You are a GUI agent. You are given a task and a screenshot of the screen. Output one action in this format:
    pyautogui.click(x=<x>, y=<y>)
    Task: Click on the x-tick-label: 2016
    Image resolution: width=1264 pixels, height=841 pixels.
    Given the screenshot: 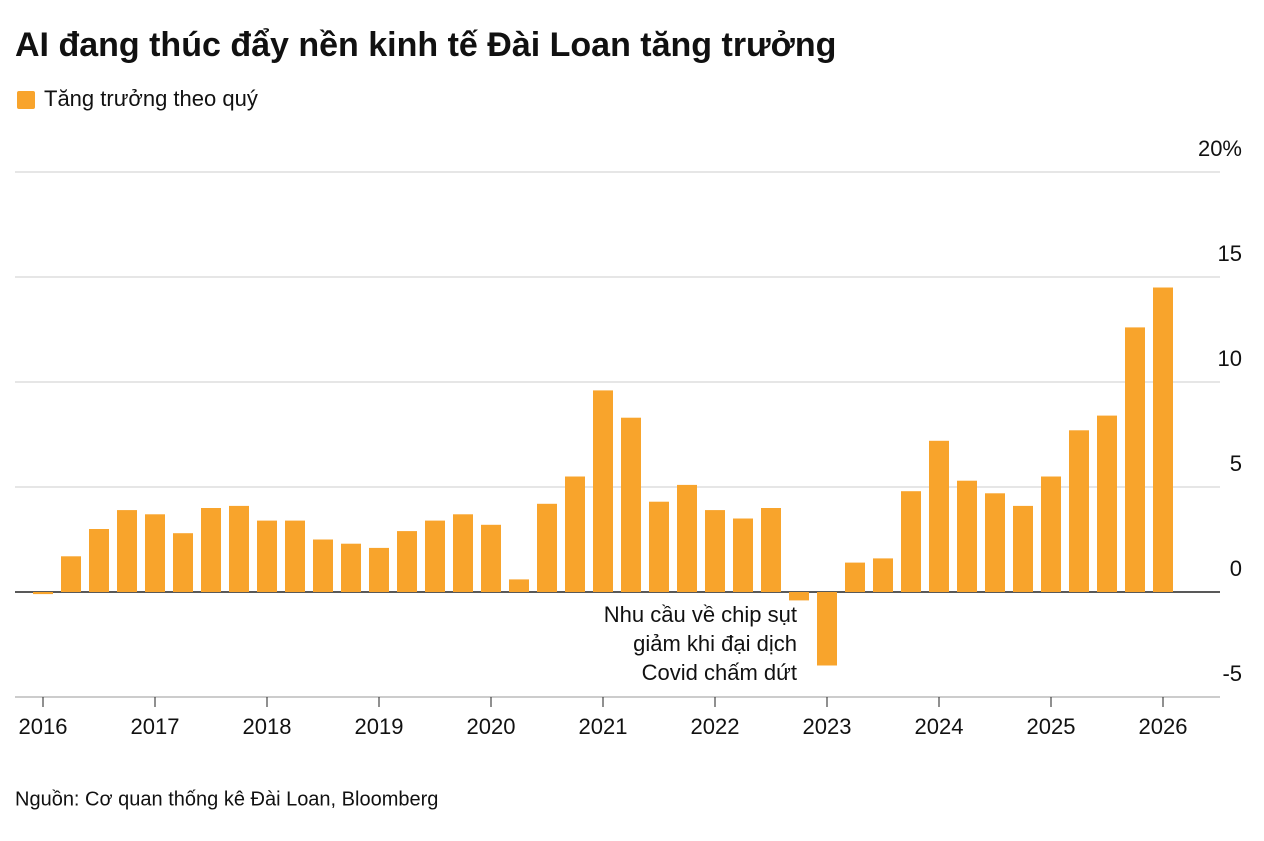 What is the action you would take?
    pyautogui.click(x=43, y=726)
    